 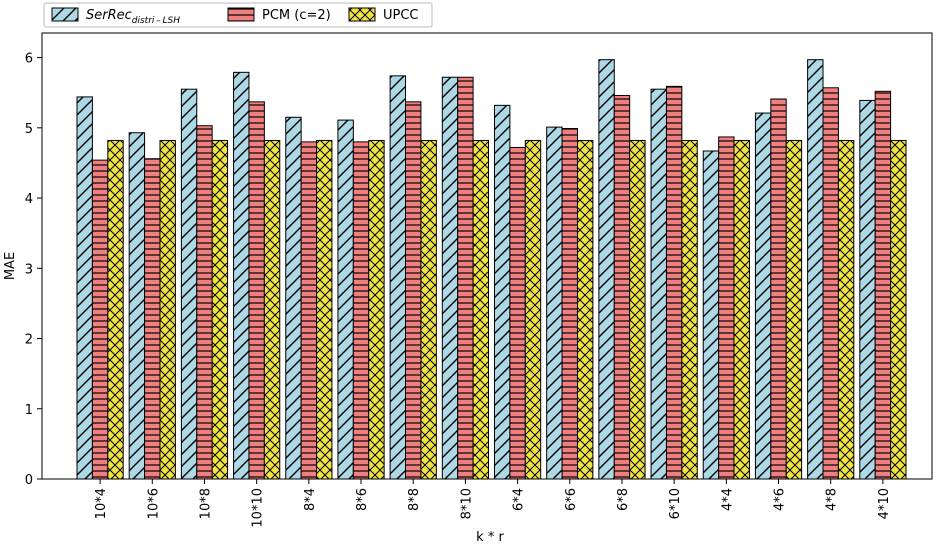 What do you see at coordinates (832, 499) in the screenshot?
I see `x-tick-label-14: 4*8` at bounding box center [832, 499].